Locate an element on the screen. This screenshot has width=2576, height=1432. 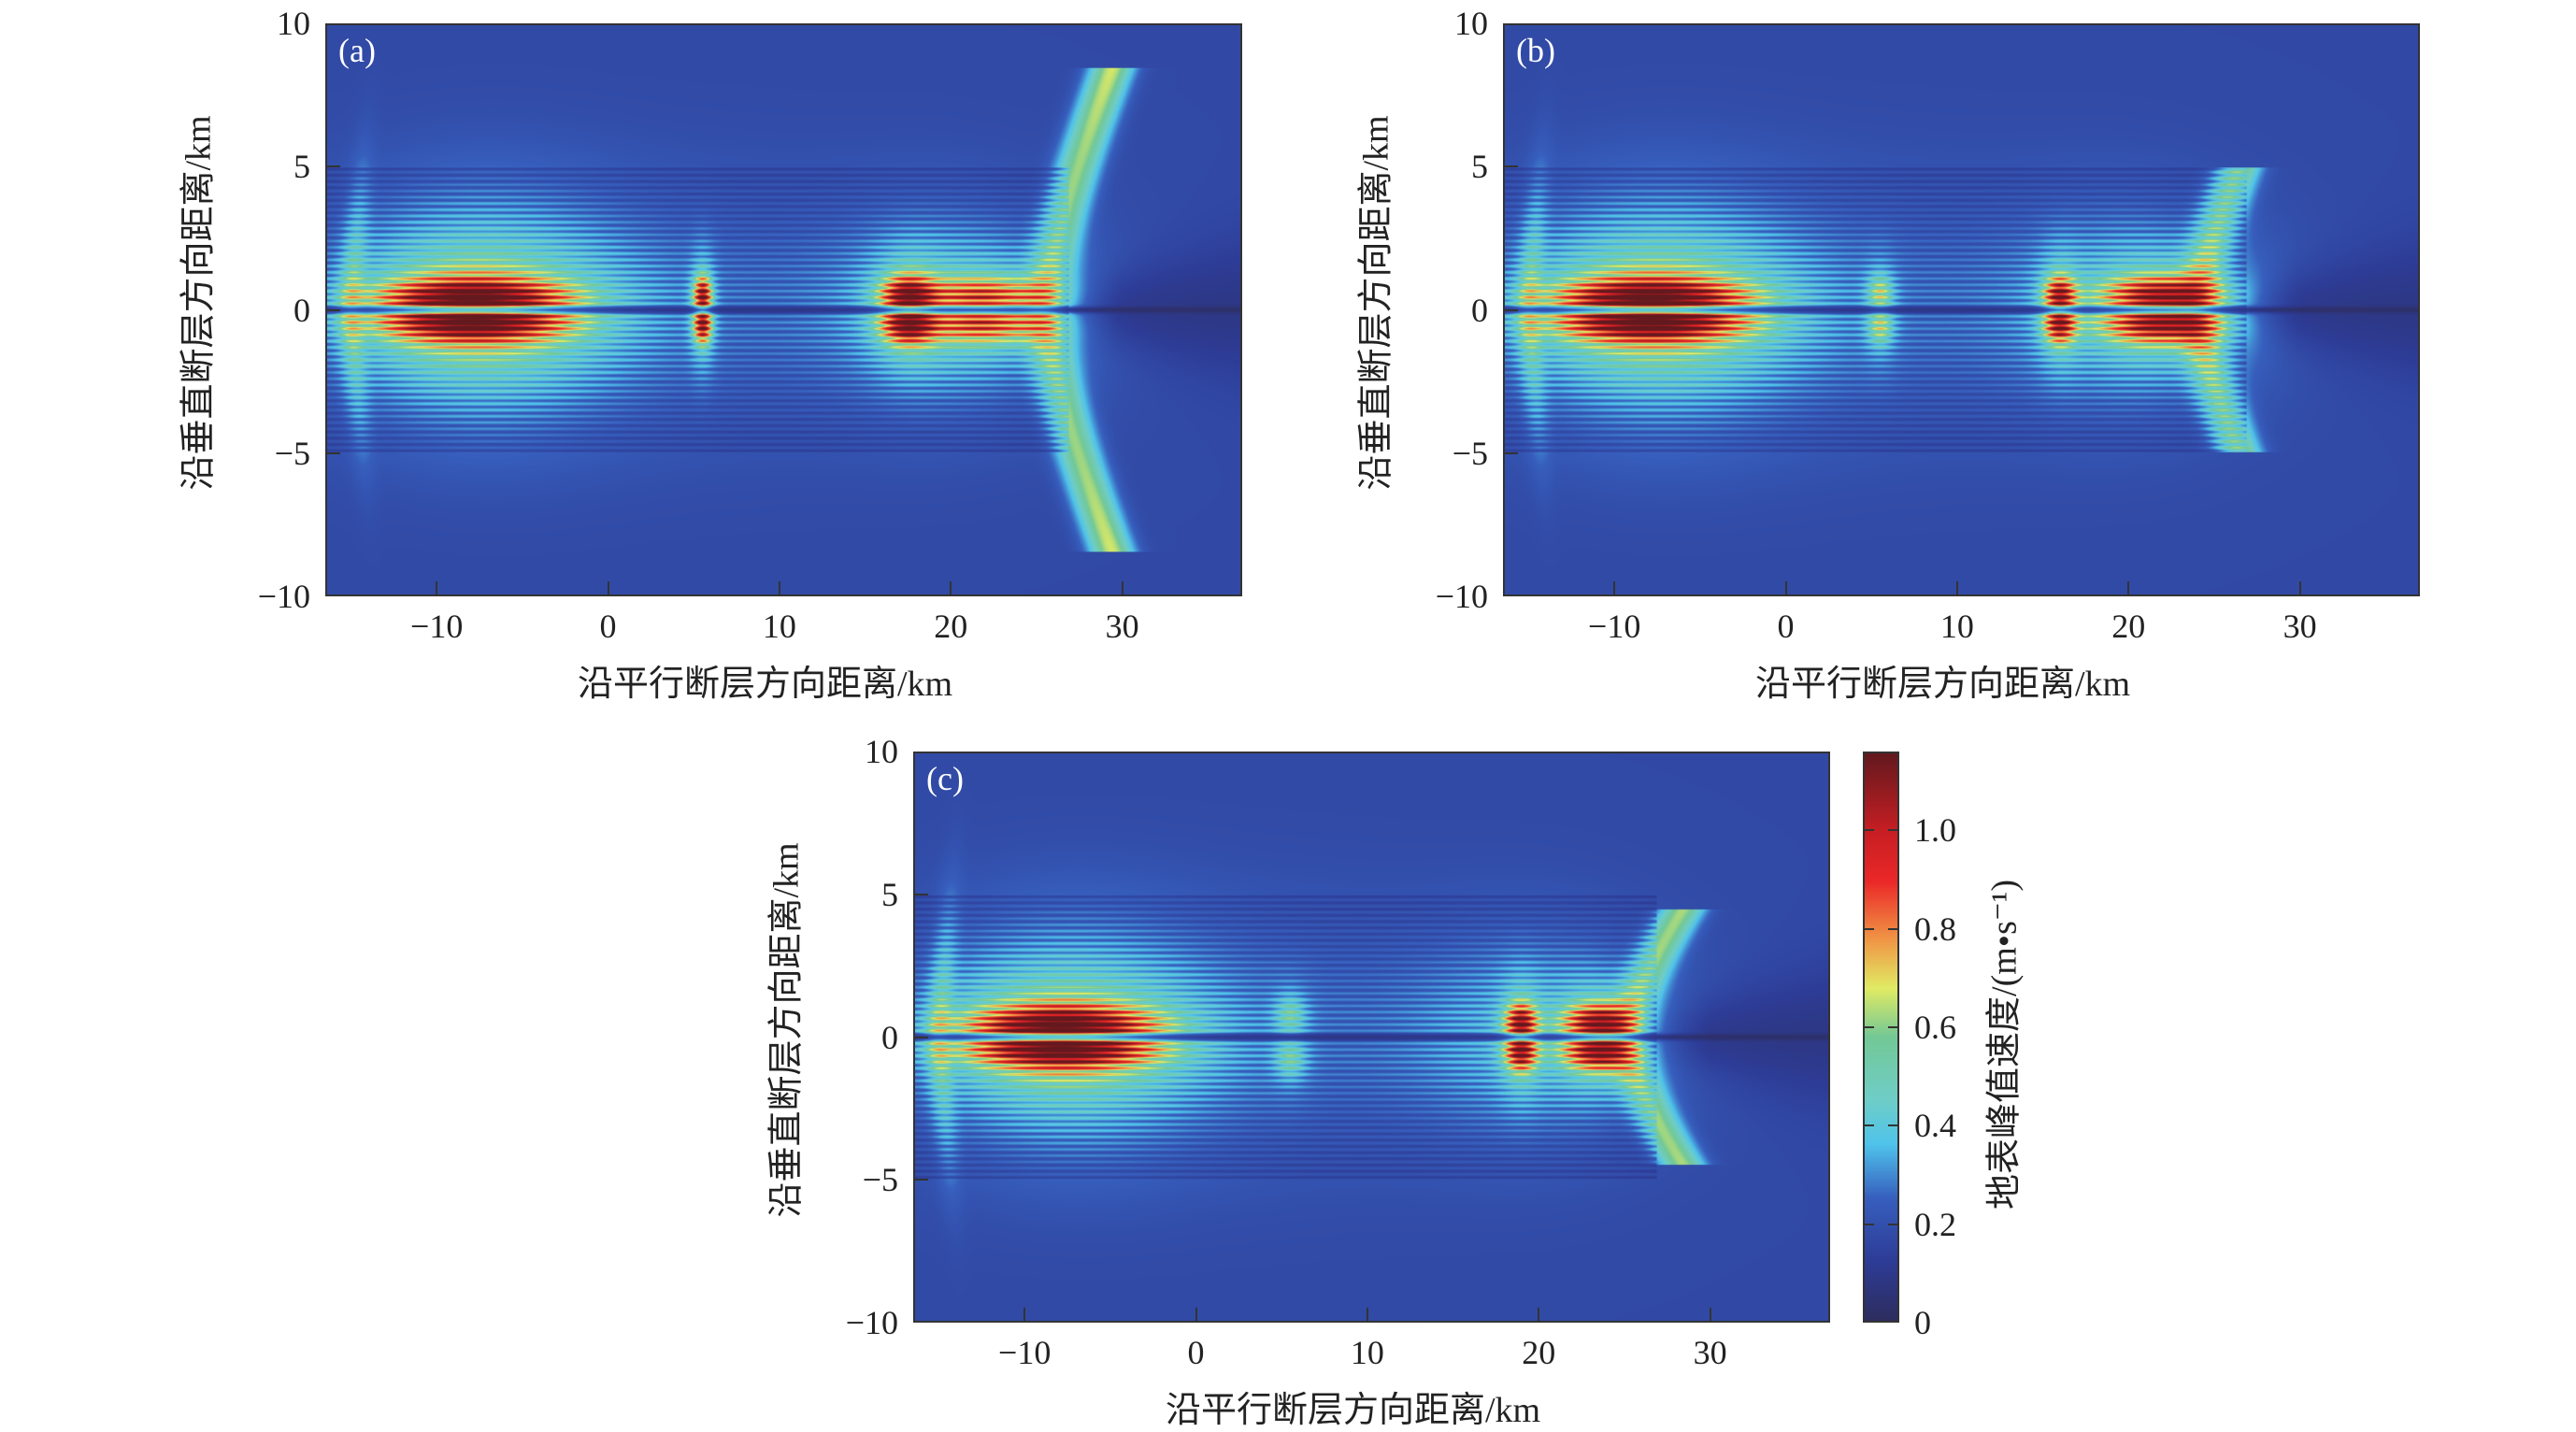
colorbar-gradient is located at coordinates (1881, 1037).